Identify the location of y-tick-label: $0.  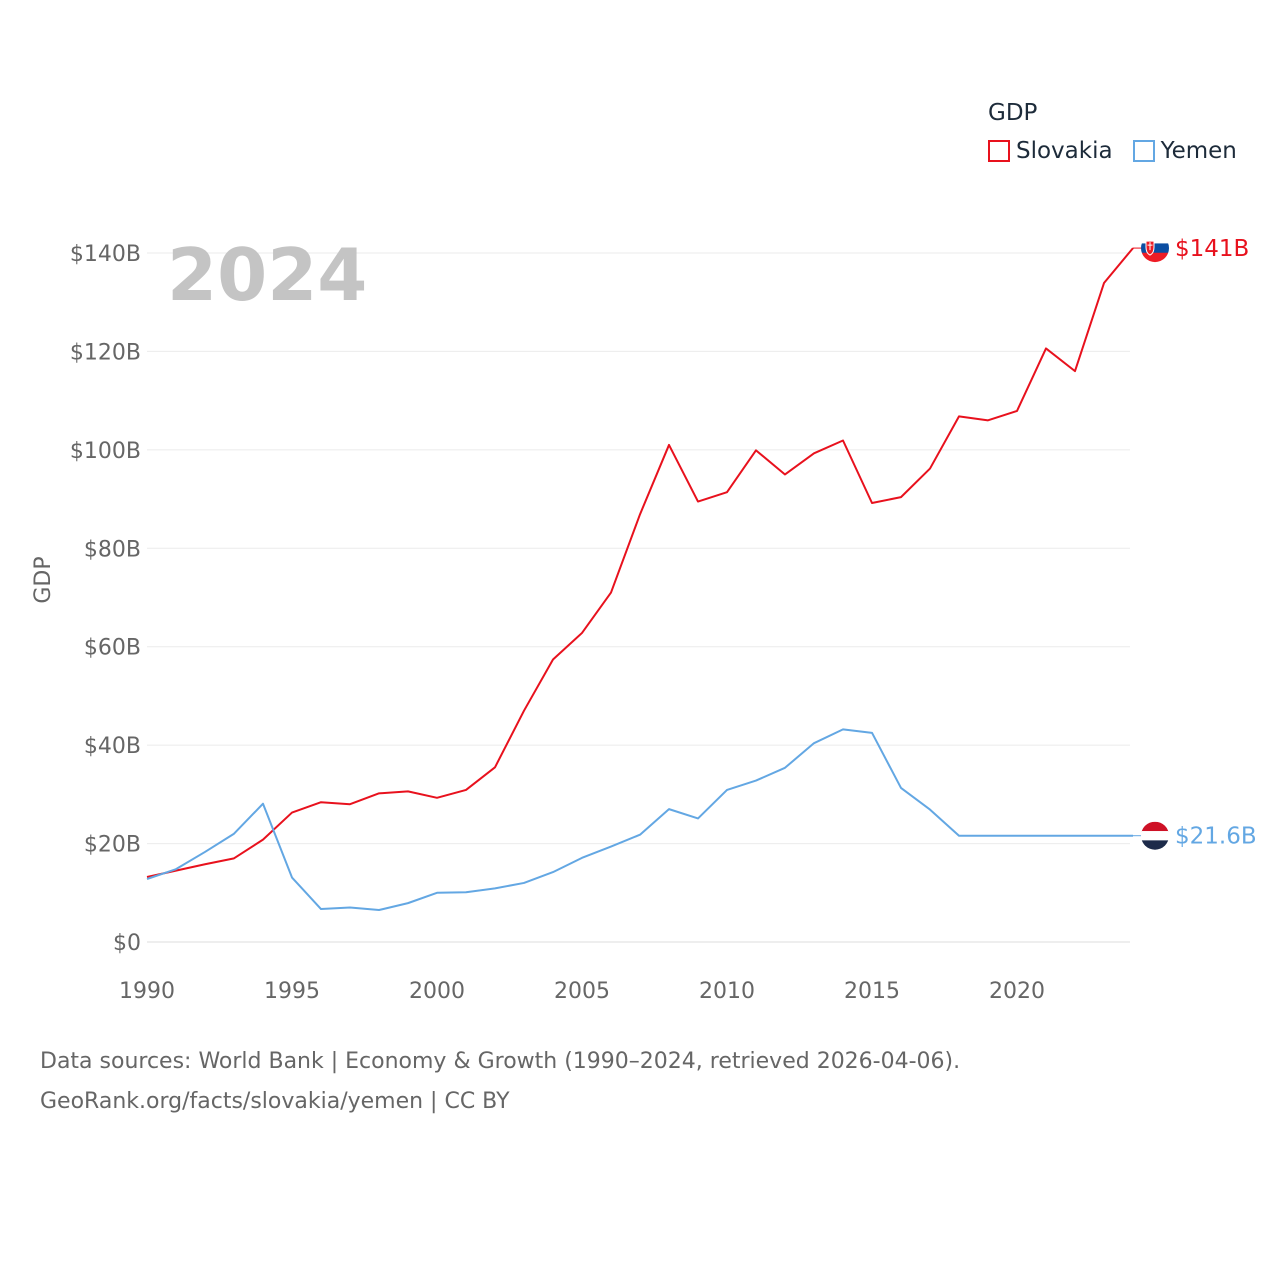
(127, 943).